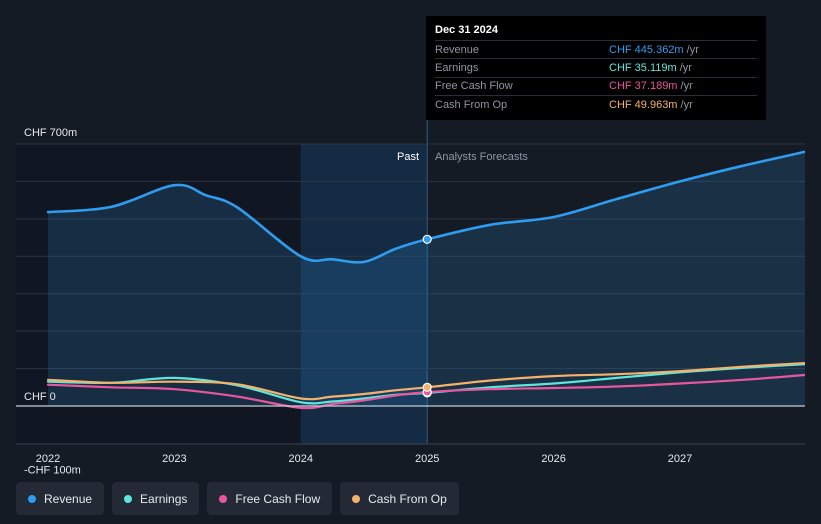  Describe the element at coordinates (174, 459) in the screenshot. I see `x-tick-label: 2023` at that location.